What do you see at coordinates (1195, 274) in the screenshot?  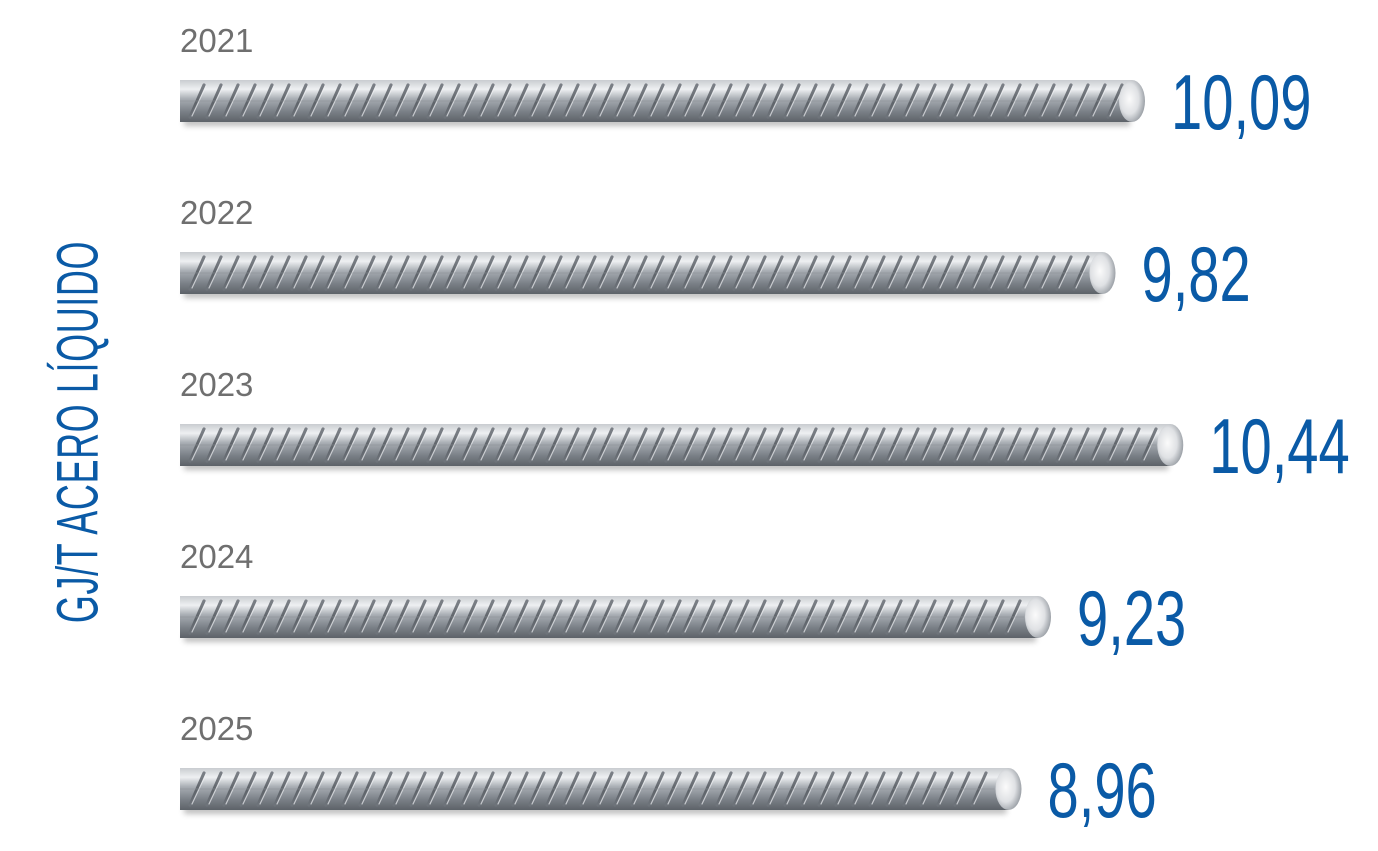 I see `value-label: 9,82` at bounding box center [1195, 274].